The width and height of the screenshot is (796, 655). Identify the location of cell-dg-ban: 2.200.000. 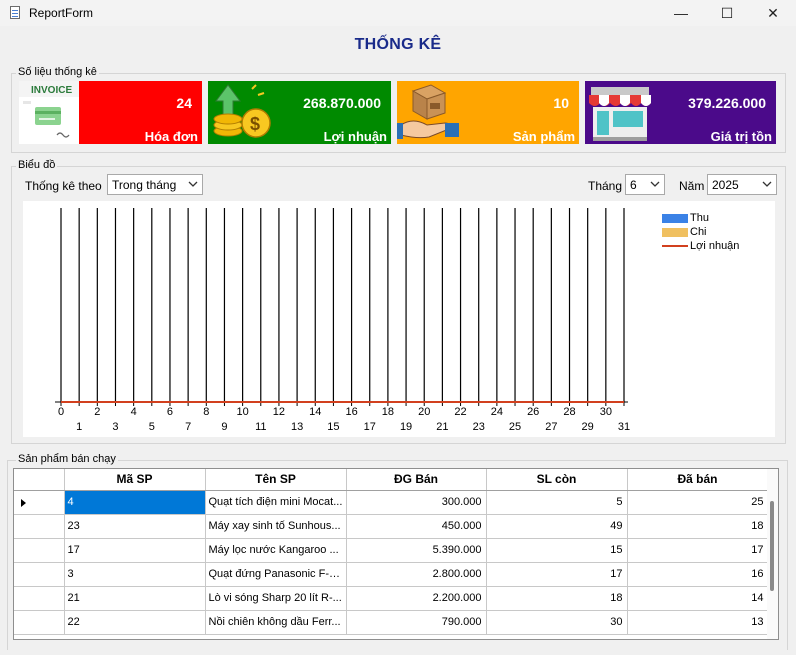
(416, 598).